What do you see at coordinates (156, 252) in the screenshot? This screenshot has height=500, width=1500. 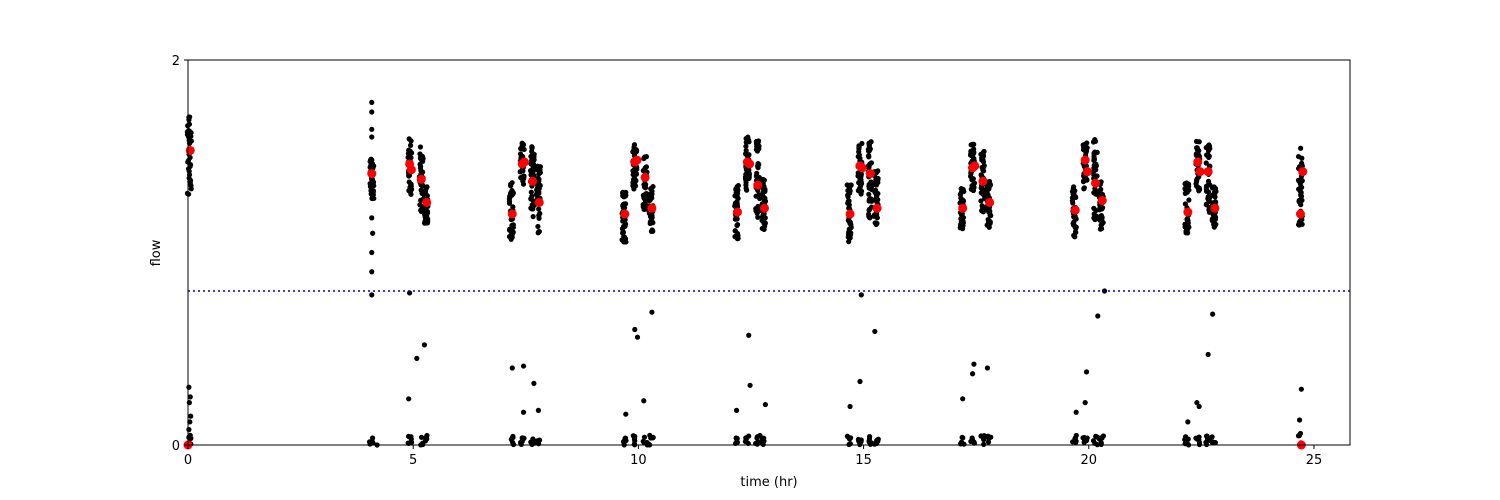 I see `y-axis-label: flow` at bounding box center [156, 252].